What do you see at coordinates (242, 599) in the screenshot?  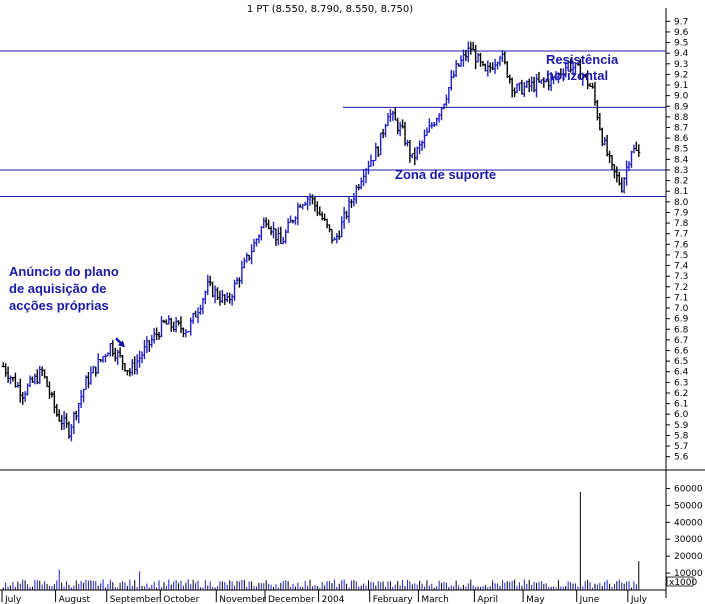 I see `month-label: November` at bounding box center [242, 599].